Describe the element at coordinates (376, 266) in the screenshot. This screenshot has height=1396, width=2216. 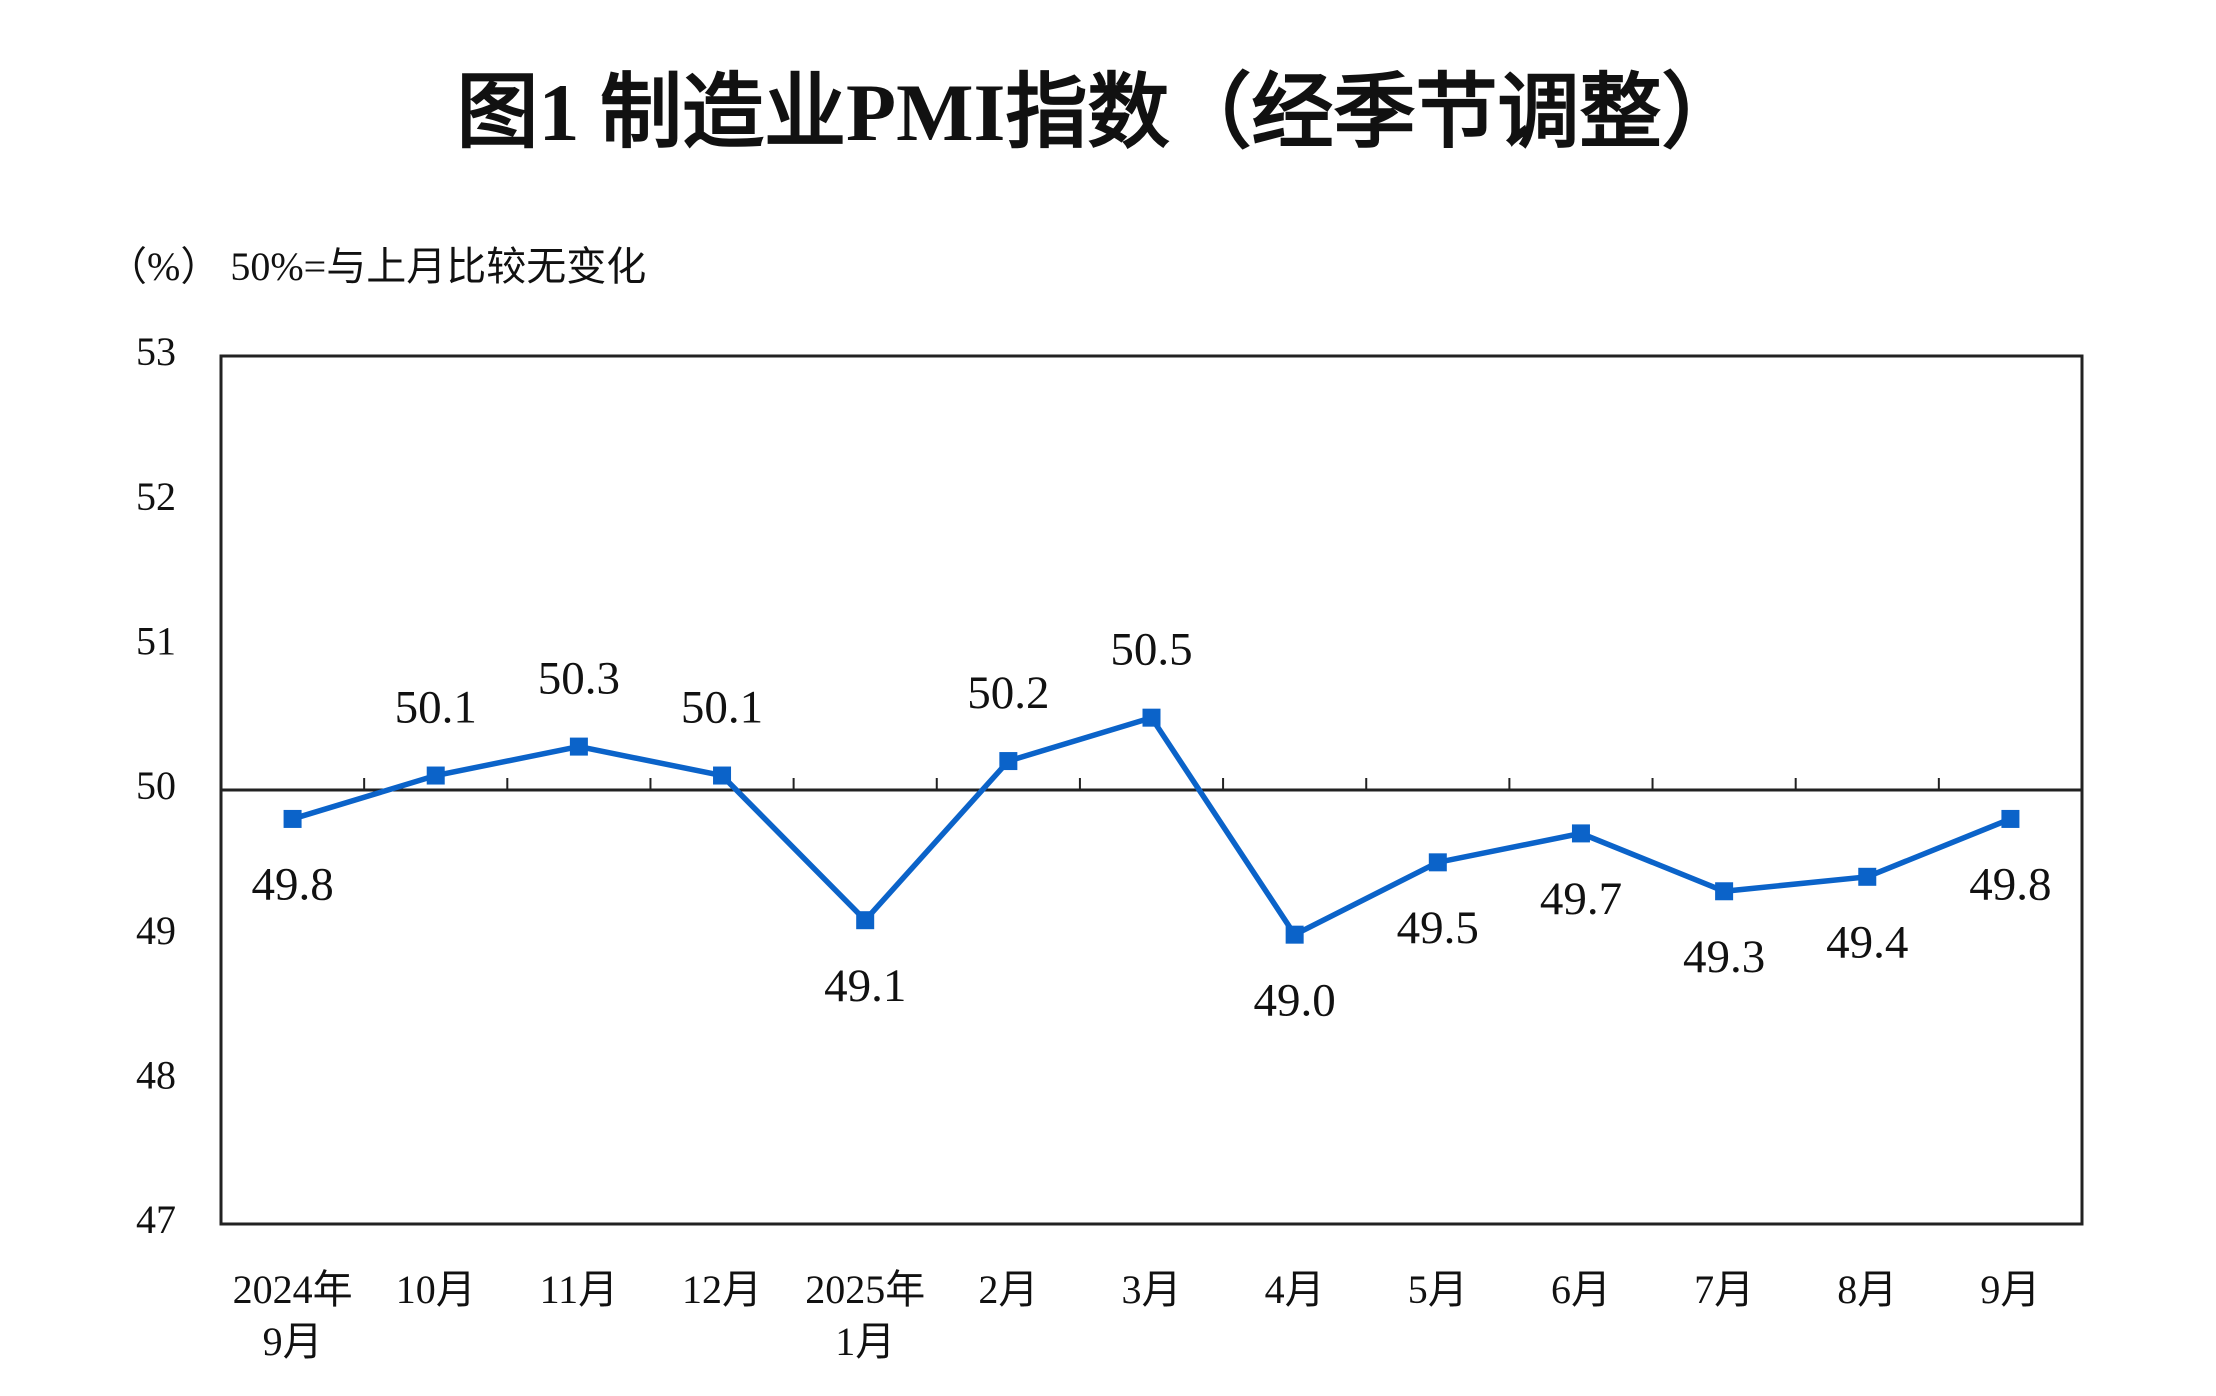
I see `unit-note: （%） 50%=与上月比较无变化` at that location.